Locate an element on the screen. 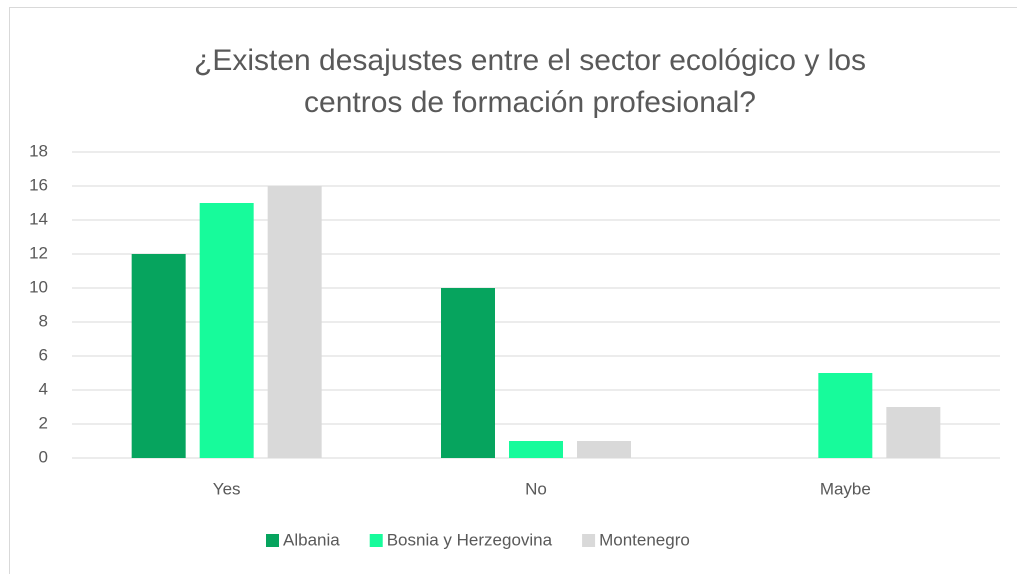  y-tick-label: 12 is located at coordinates (38, 252).